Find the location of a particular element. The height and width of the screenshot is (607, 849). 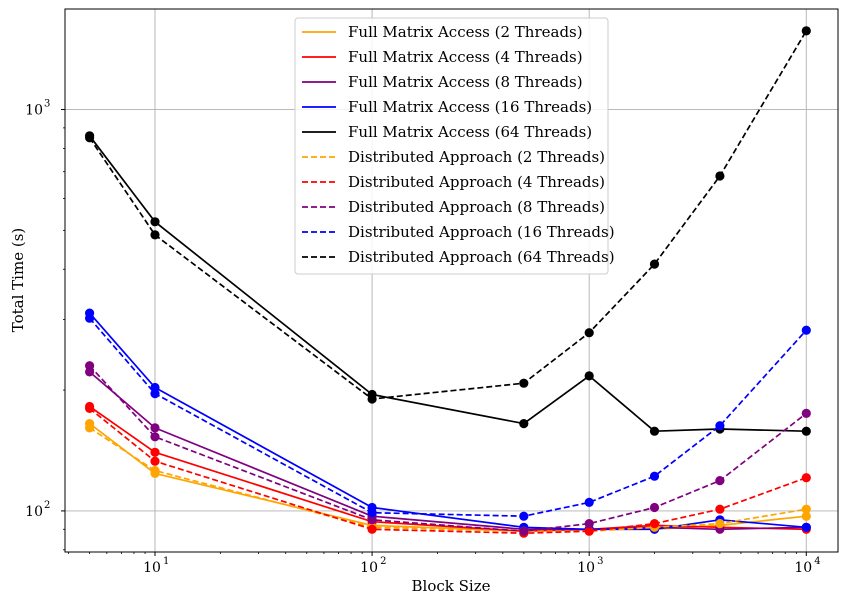

legend-item: Distributed Approach (4 Threads) is located at coordinates (453, 182).